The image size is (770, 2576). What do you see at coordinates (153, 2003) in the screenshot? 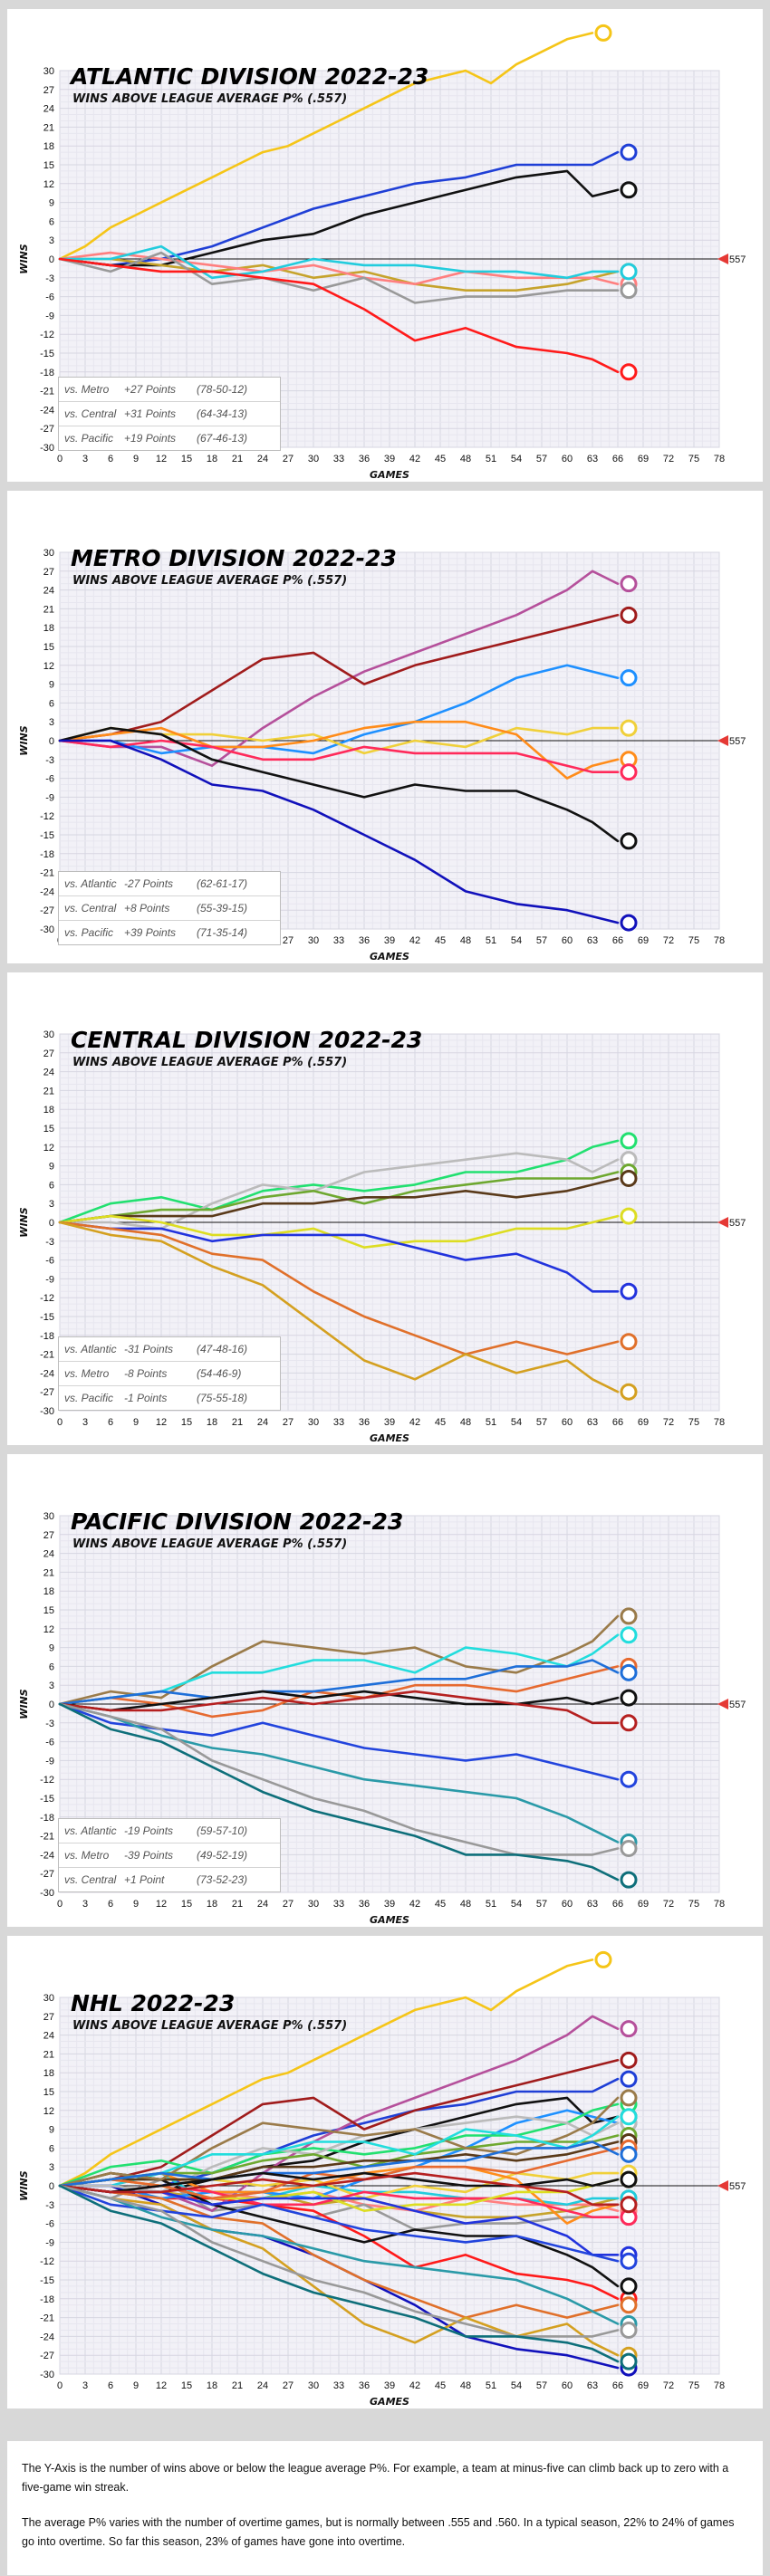
I see `chart-title: NHL 2022-23` at bounding box center [153, 2003].